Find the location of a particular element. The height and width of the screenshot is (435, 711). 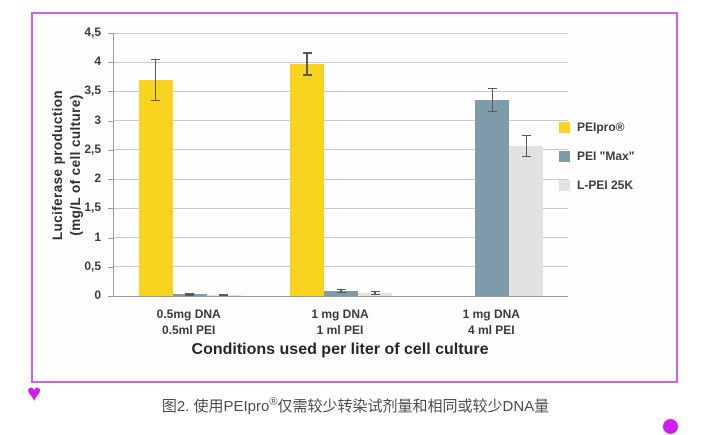

y-tick-label: 2,5 is located at coordinates (92, 148).